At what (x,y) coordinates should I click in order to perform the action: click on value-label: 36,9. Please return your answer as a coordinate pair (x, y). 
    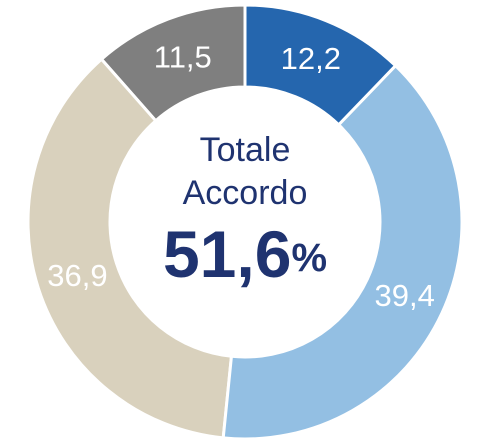
    Looking at the image, I should click on (77, 275).